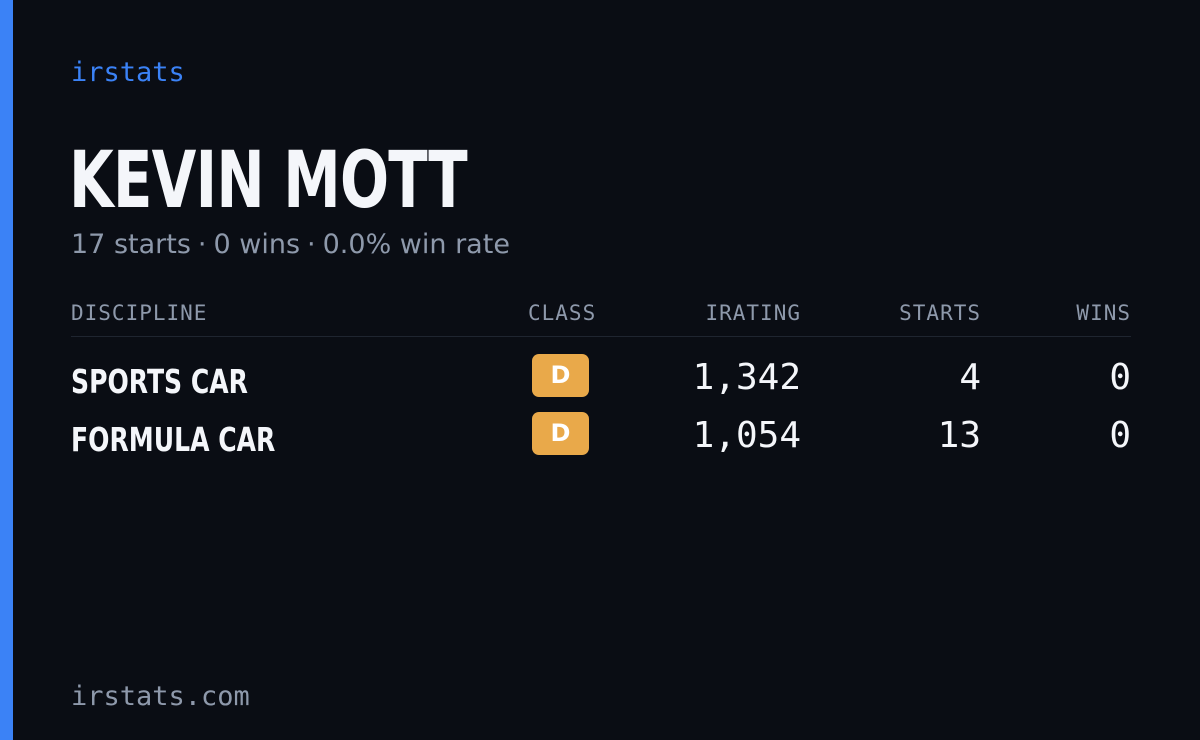 Image resolution: width=1200 pixels, height=740 pixels. I want to click on header-irating: IRATING, so click(753, 313).